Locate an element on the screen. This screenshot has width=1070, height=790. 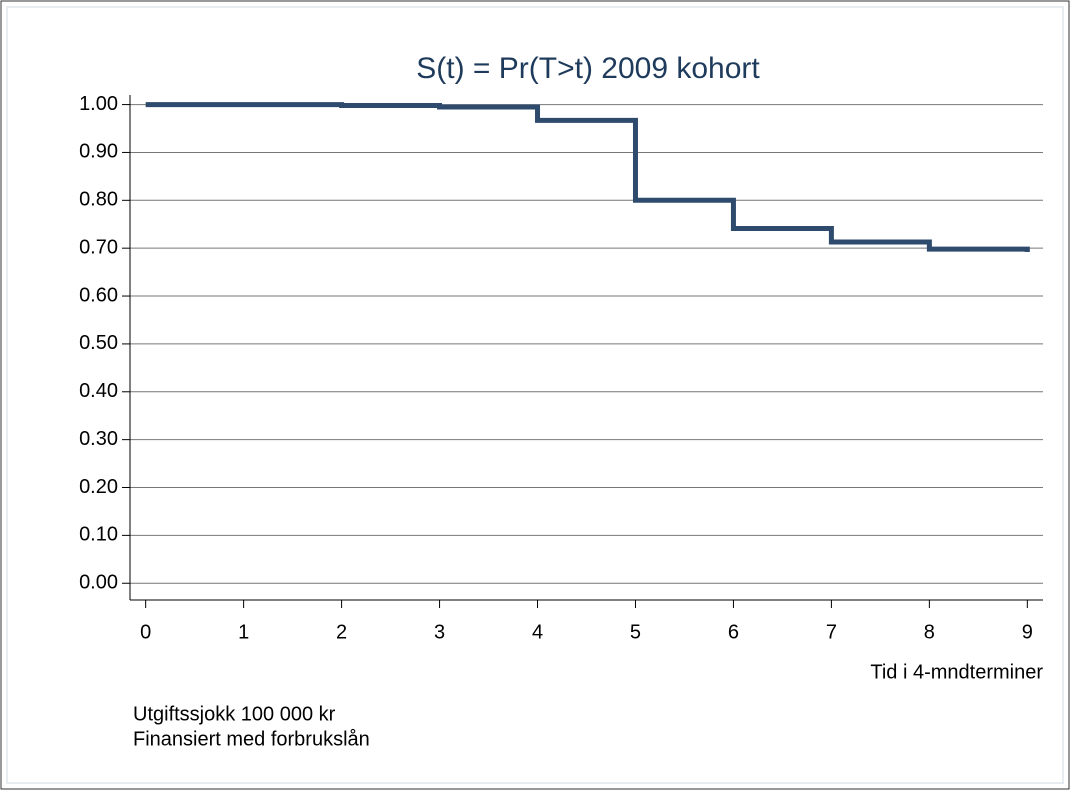
y-tick-label: 0.30 is located at coordinates (98, 439).